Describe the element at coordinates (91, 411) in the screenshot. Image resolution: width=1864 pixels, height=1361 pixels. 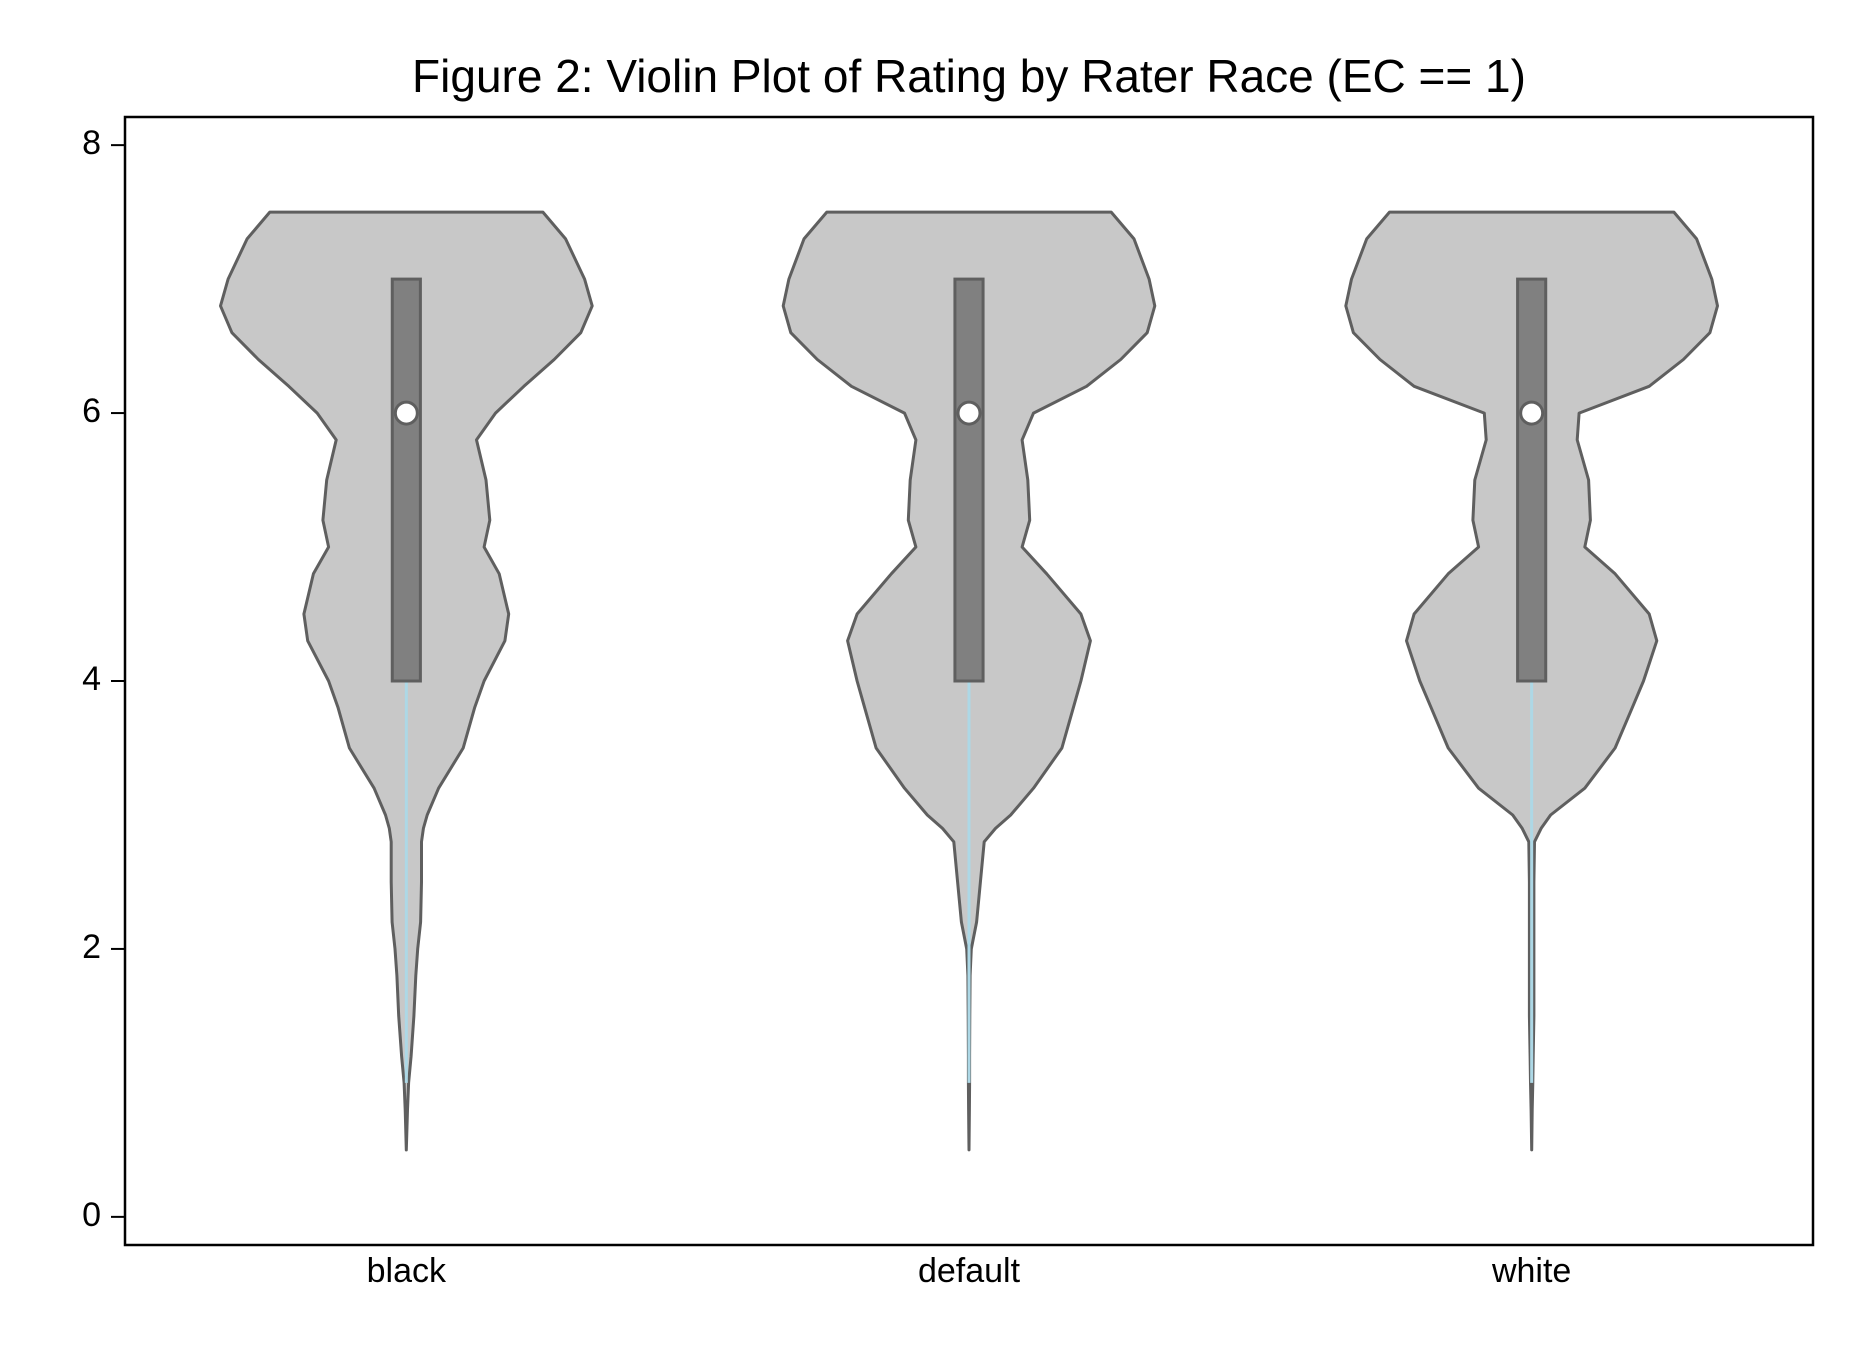
I see `y-tick-label: 6` at that location.